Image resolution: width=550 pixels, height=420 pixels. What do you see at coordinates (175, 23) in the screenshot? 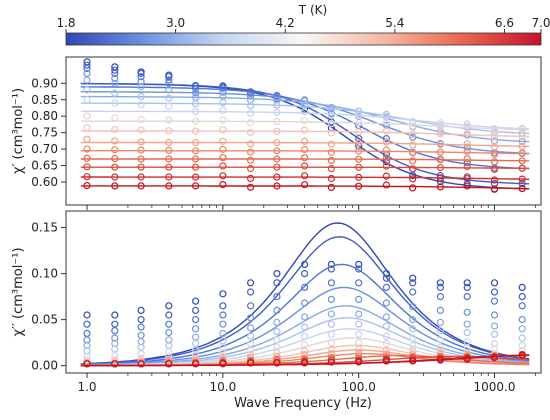
I see `colorbar-tick-label: 3.0` at bounding box center [175, 23].